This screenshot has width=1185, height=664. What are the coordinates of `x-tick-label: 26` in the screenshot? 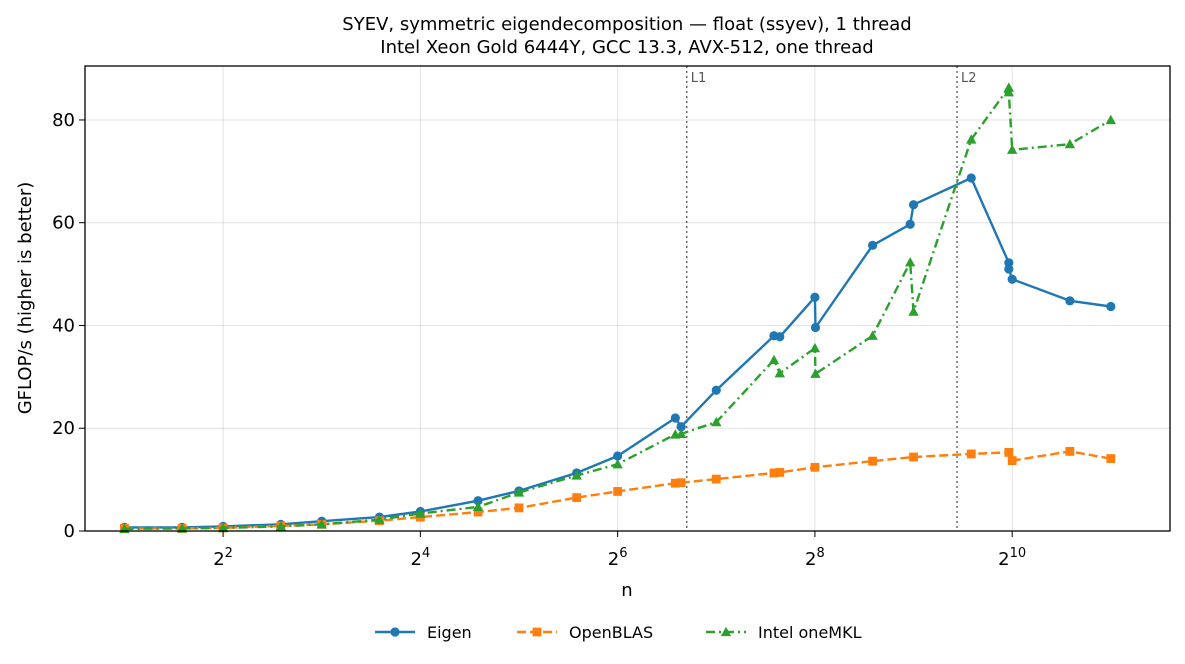 It's located at (618, 558).